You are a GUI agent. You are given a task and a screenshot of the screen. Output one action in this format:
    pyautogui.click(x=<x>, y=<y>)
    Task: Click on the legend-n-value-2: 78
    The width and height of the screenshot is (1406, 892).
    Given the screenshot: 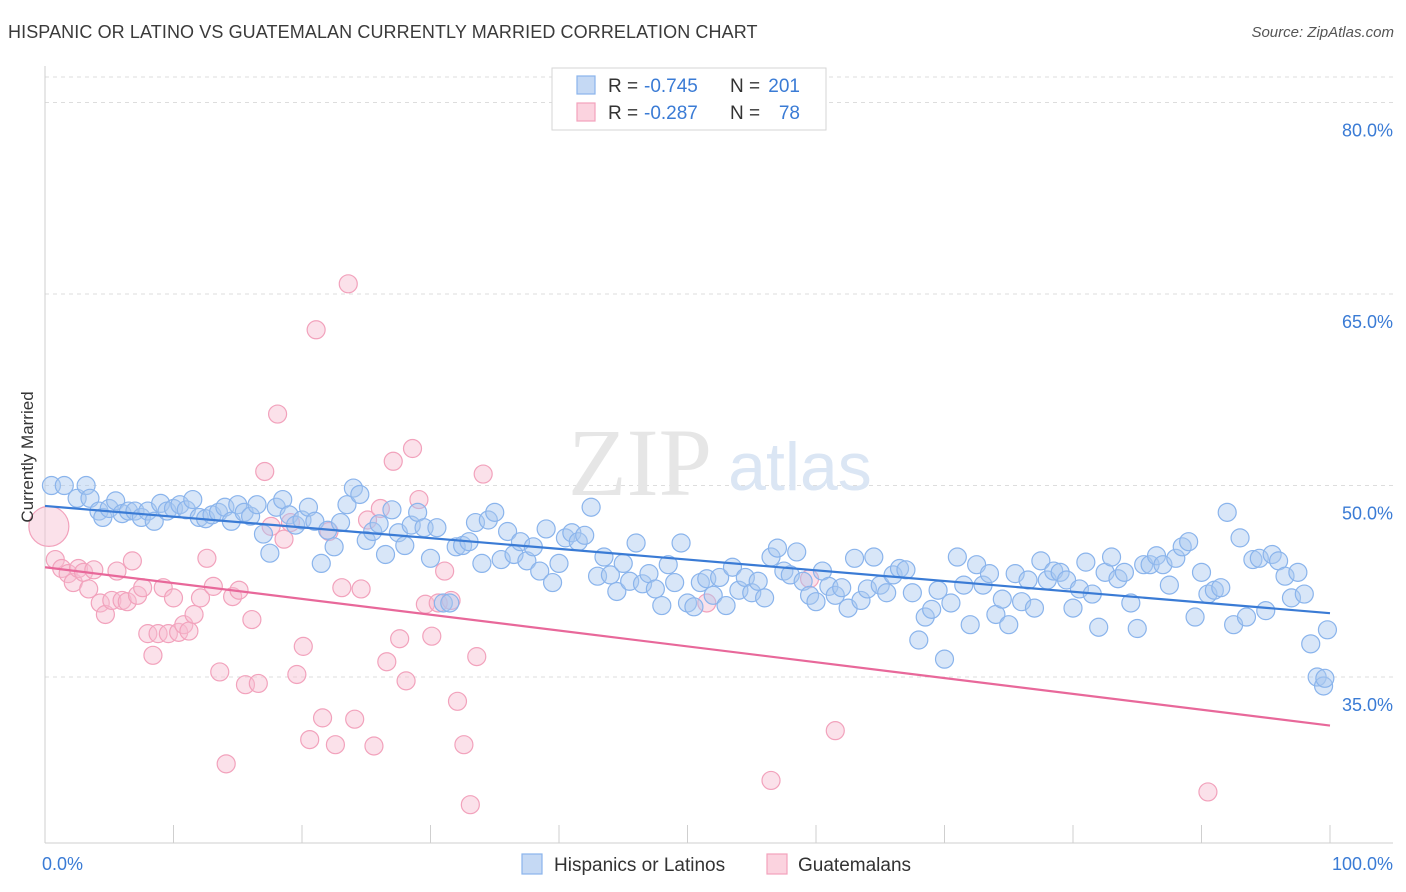 What is the action you would take?
    pyautogui.click(x=789, y=113)
    